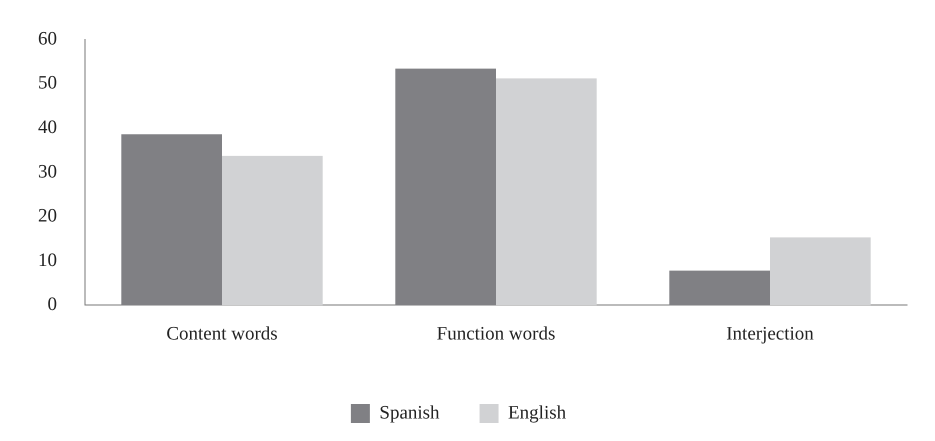 The width and height of the screenshot is (935, 441). I want to click on x-tick-label: Interjection, so click(770, 334).